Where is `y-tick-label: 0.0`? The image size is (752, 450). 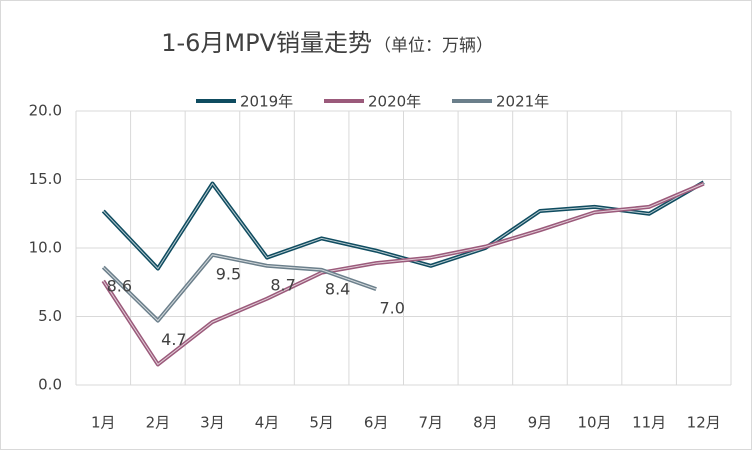
y-tick-label: 0.0 is located at coordinates (50, 385).